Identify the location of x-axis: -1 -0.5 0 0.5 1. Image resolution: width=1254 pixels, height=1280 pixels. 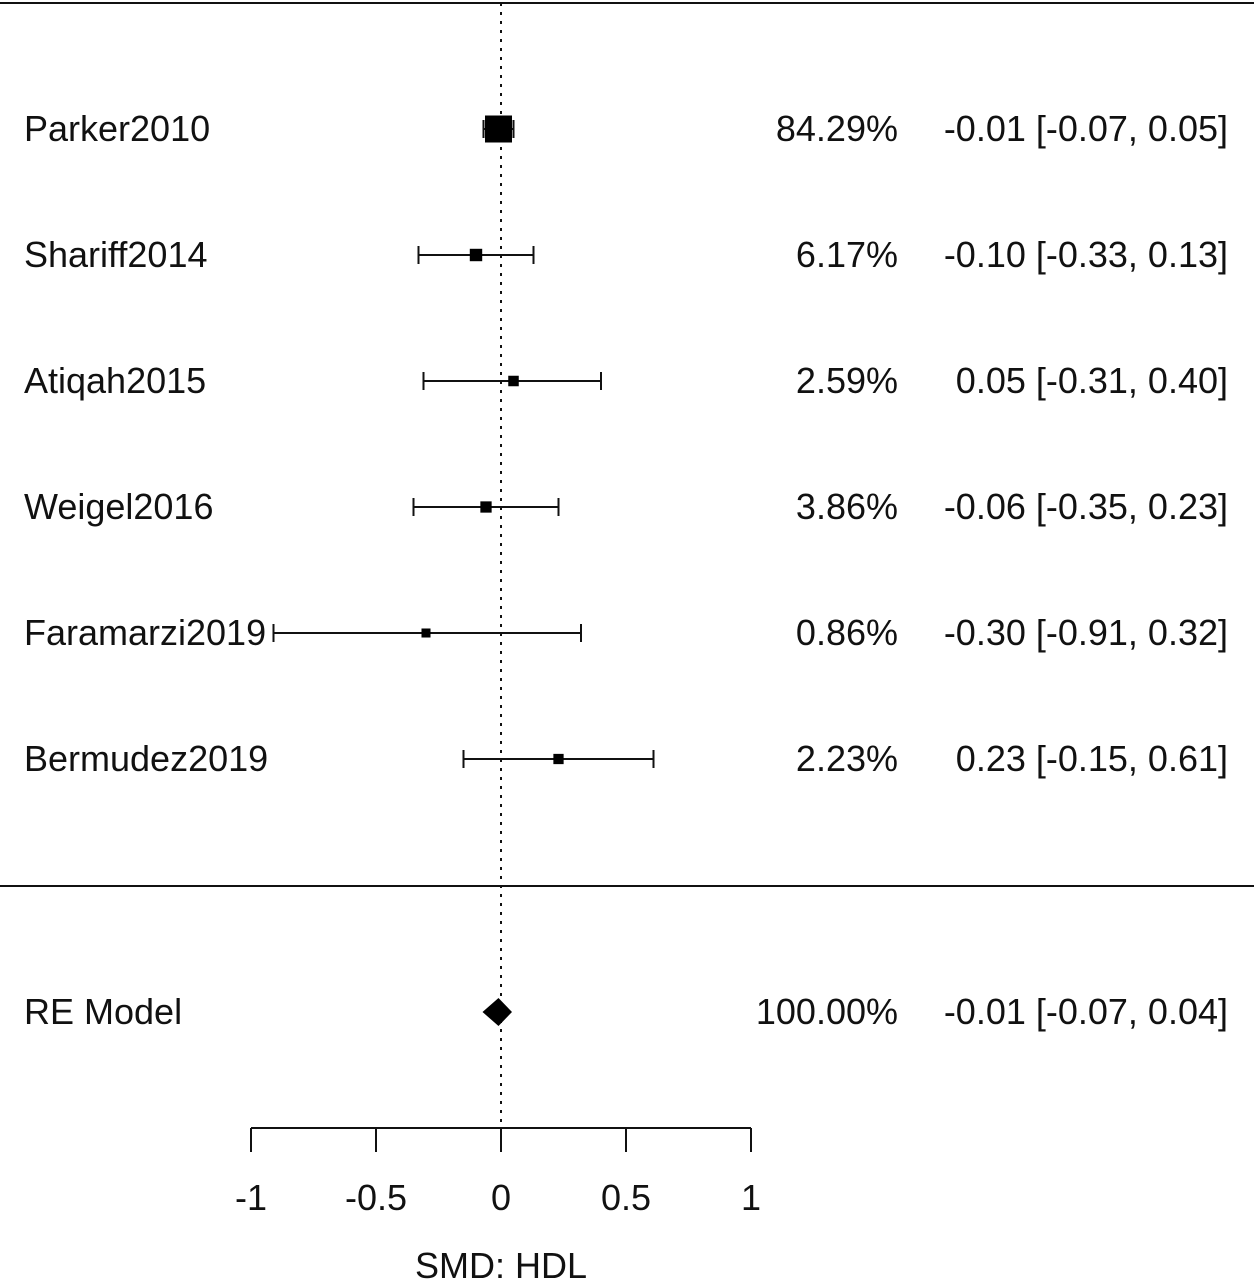
(498, 1172).